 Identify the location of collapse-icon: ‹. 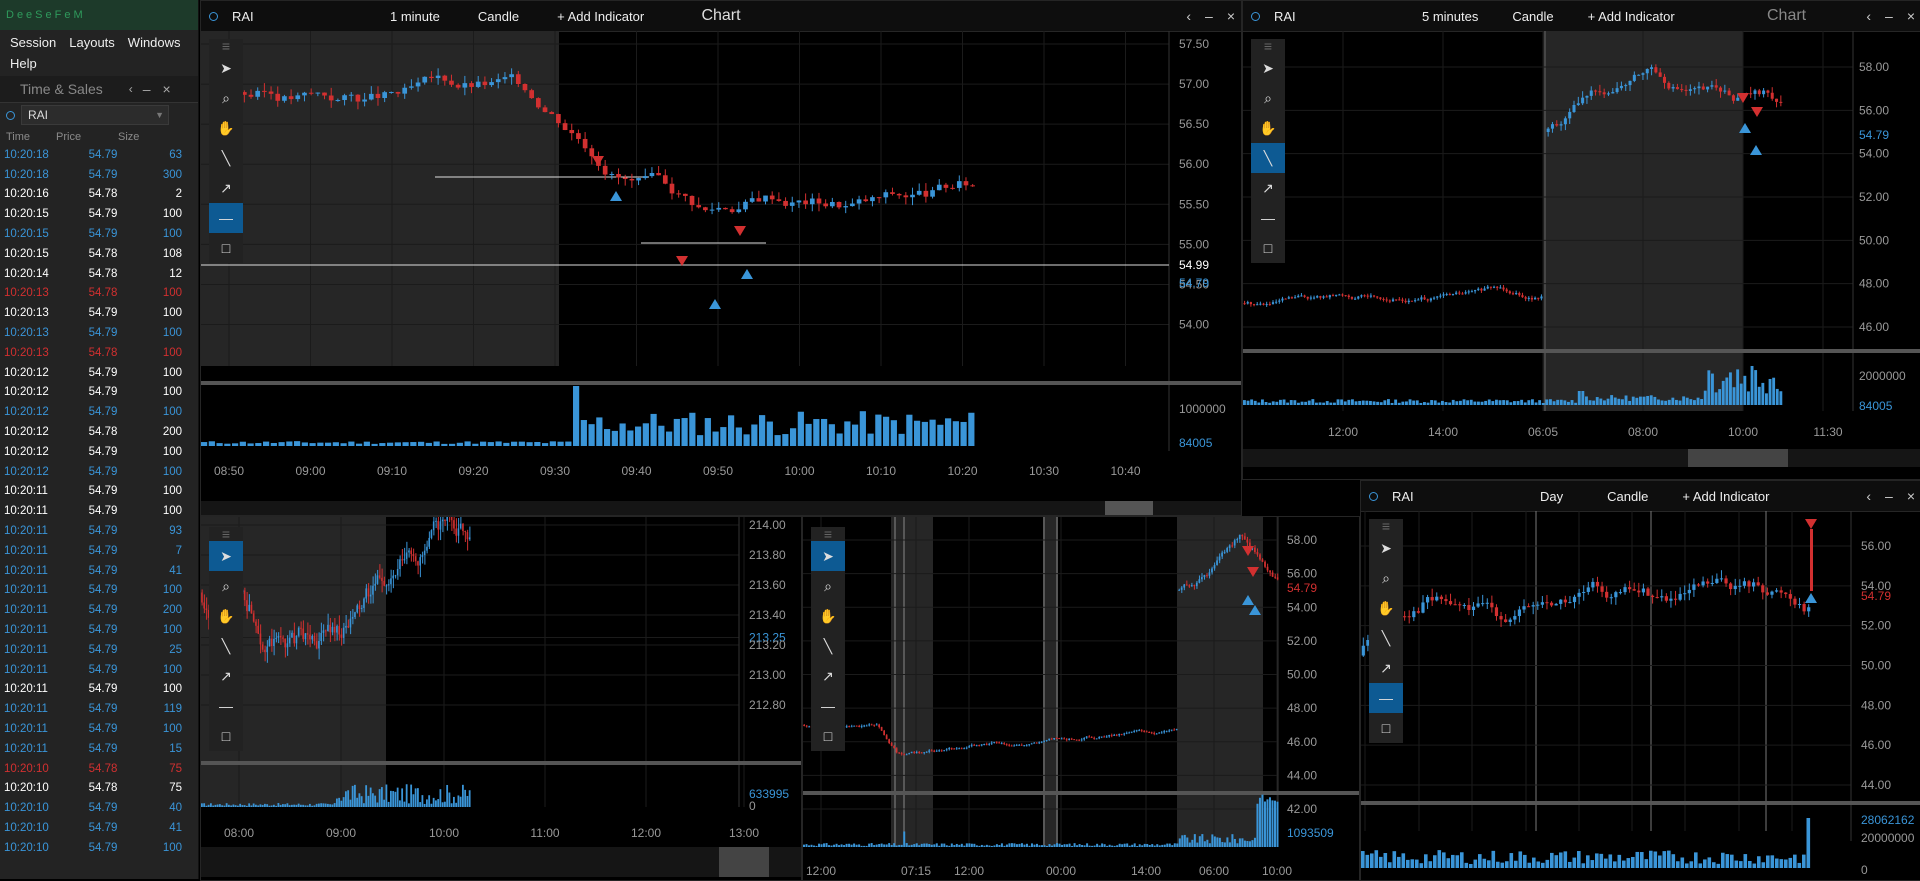
(130, 89).